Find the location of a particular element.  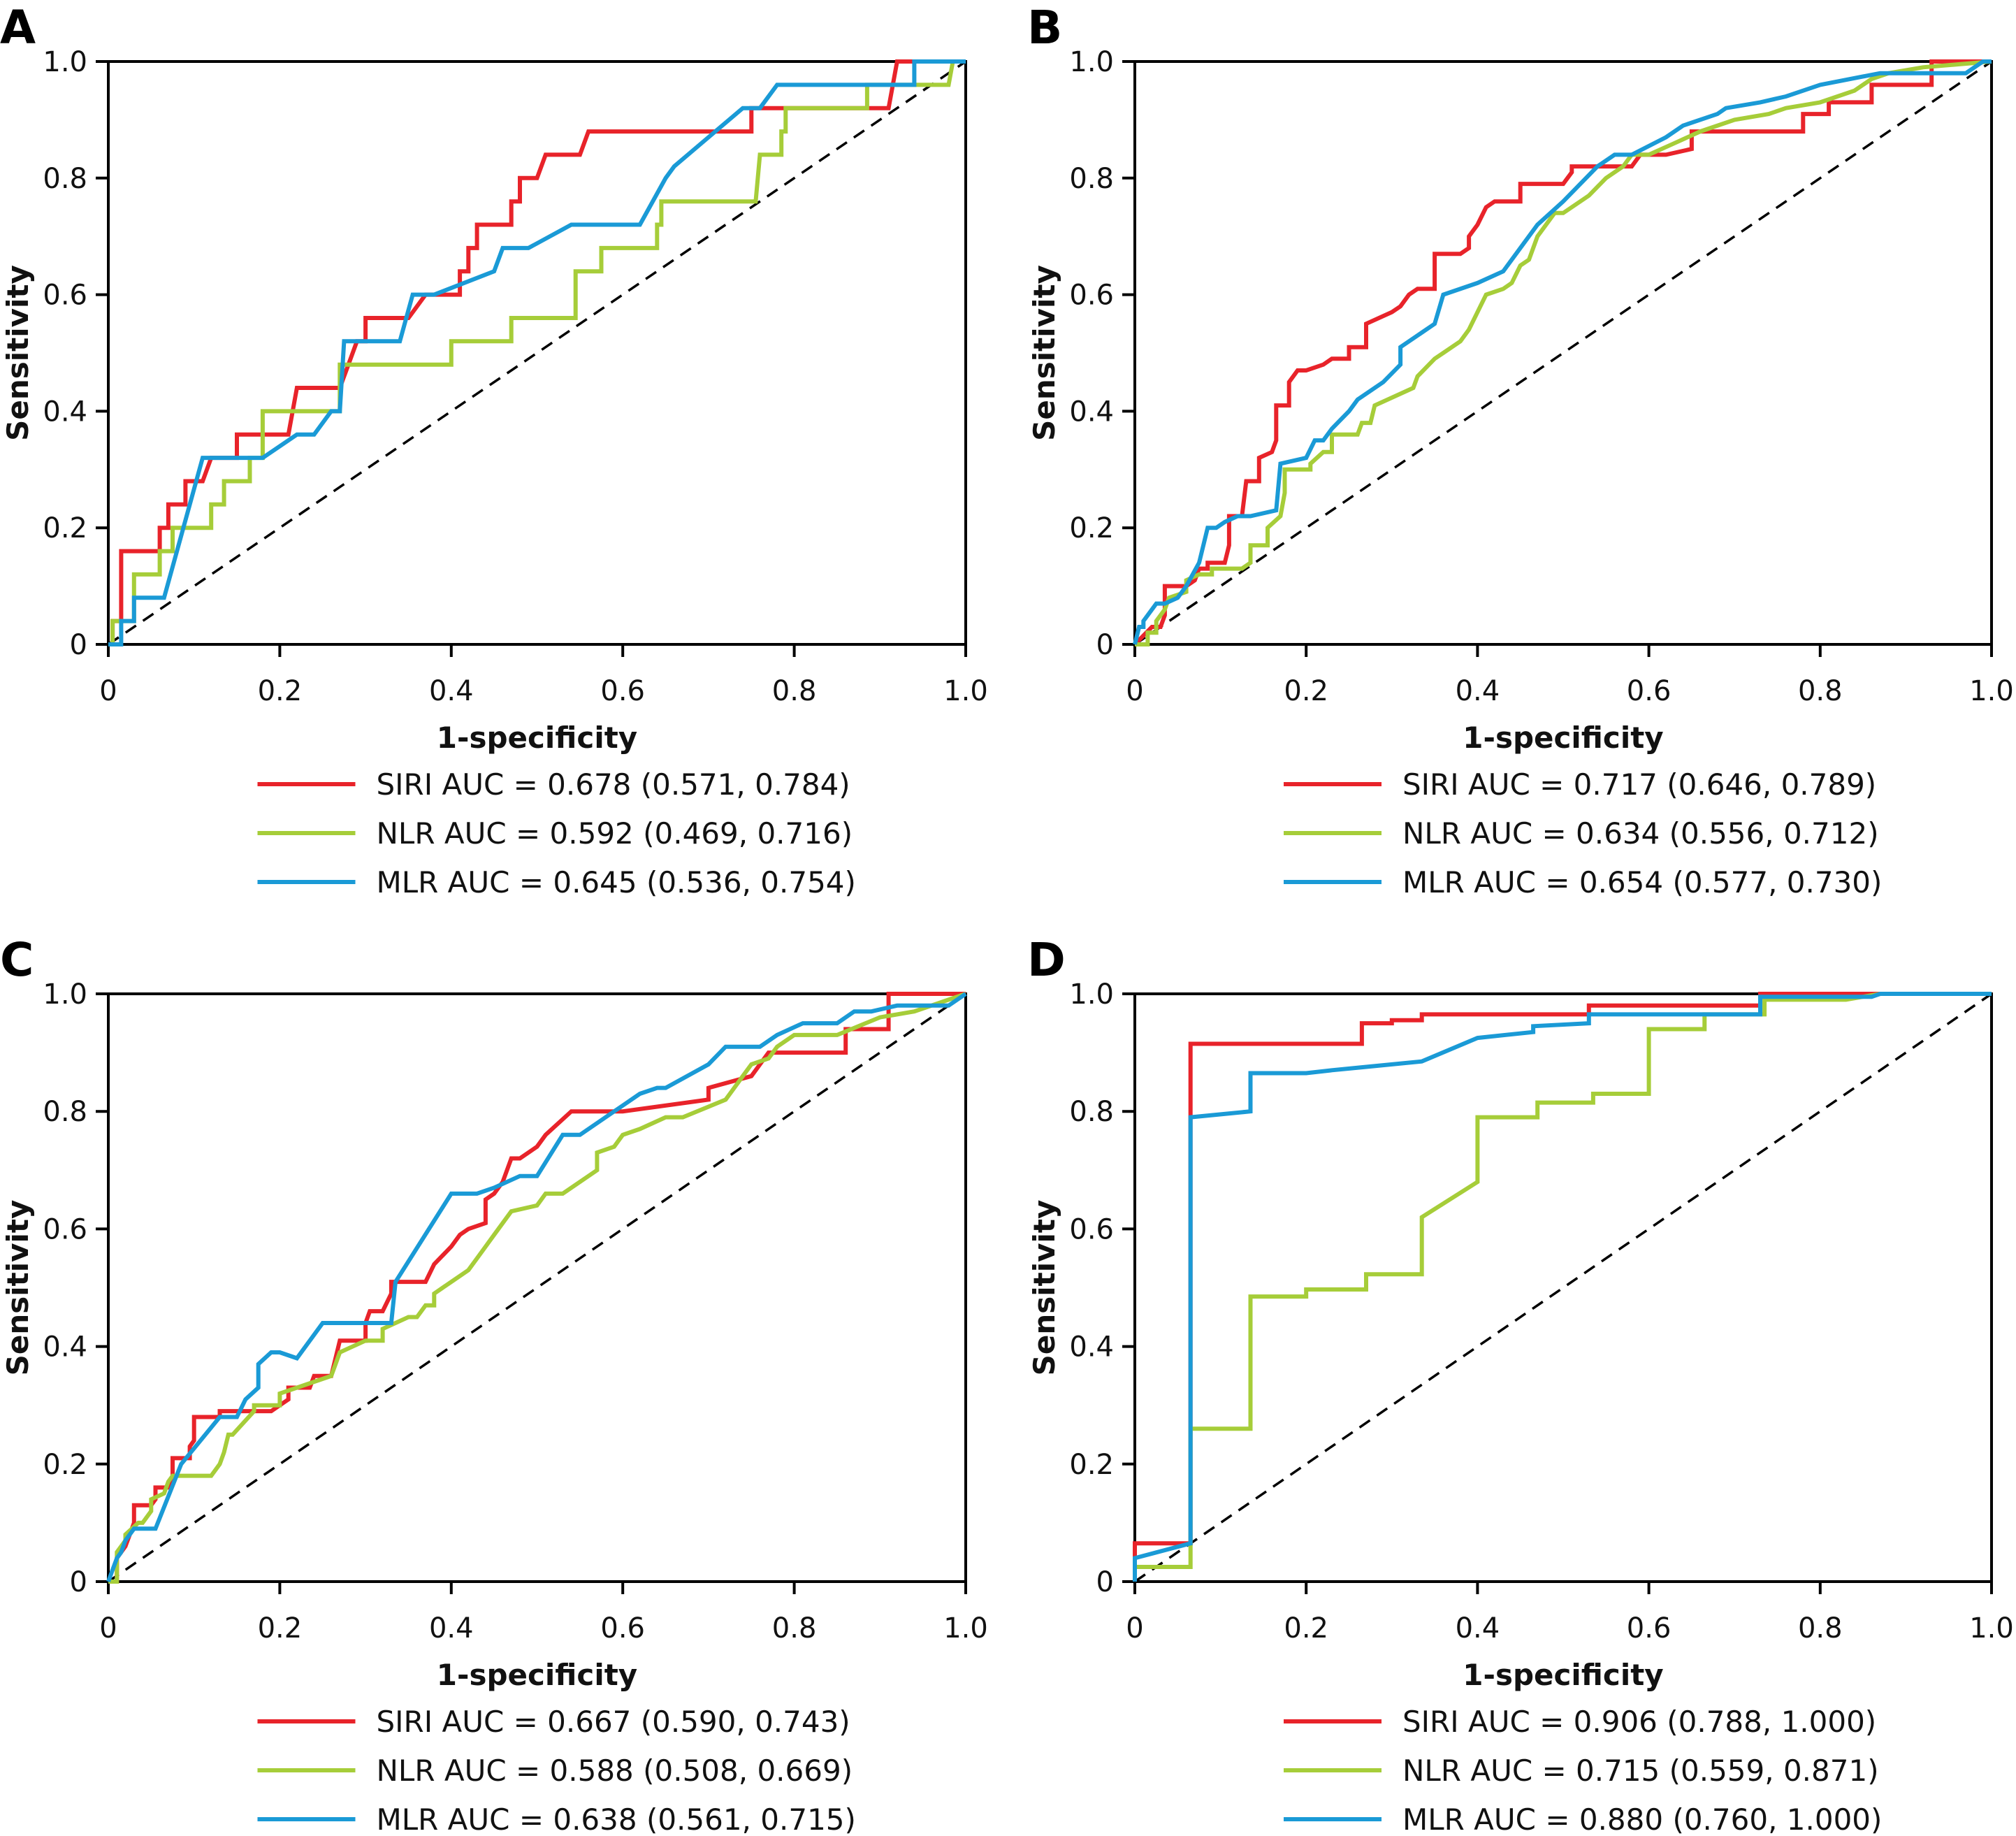

legend-item-nlr: NLR AUC = 0.634 (0.556, 0.712) is located at coordinates (1581, 834).